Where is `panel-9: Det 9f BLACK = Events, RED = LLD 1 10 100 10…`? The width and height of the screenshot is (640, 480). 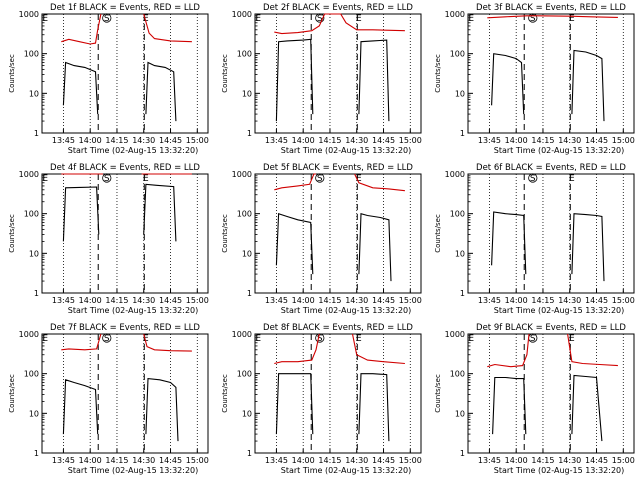
panel-9: Det 9f BLACK = Events, RED = LLD 1 10 100 10… is located at coordinates (534, 399).